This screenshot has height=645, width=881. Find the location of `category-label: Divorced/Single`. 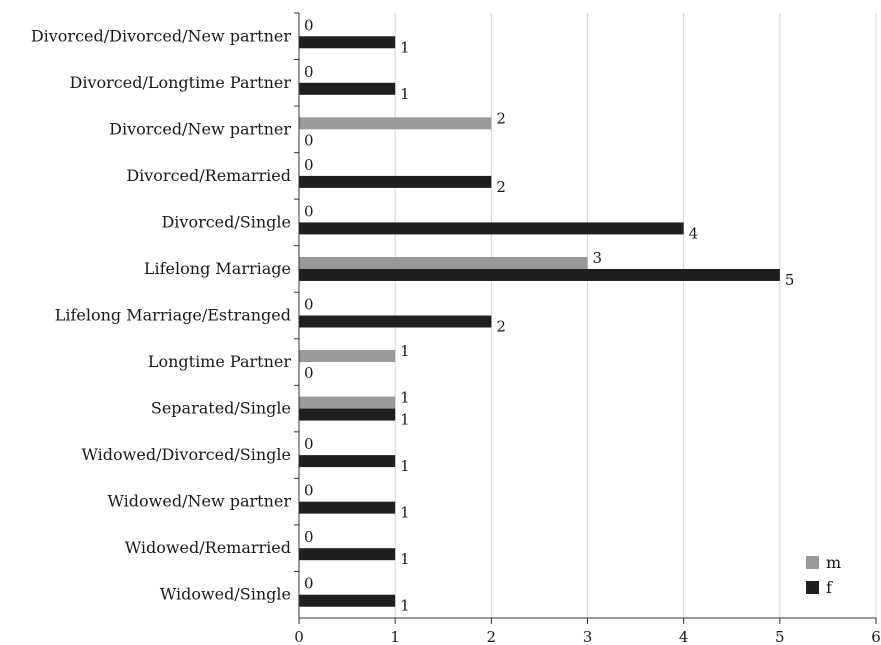

category-label: Divorced/Single is located at coordinates (226, 221).